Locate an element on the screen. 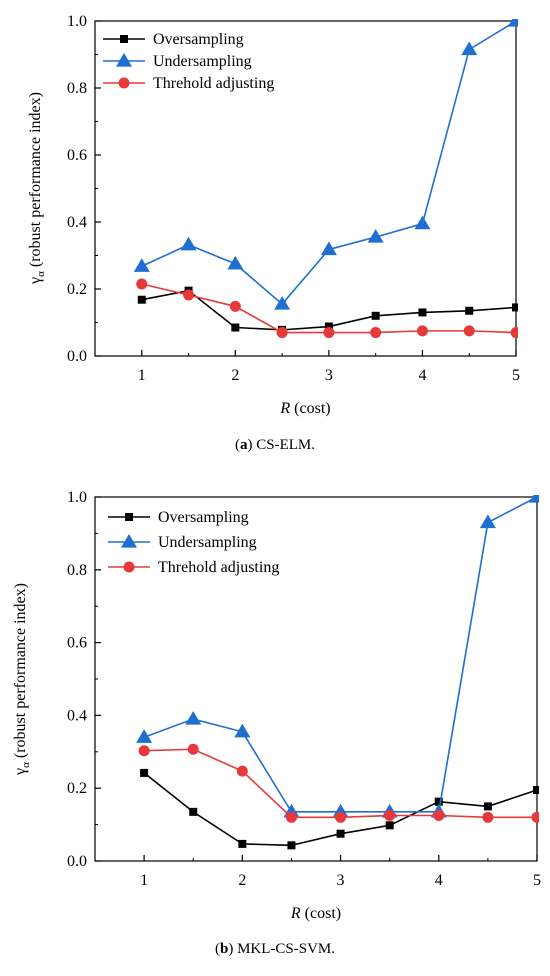 This screenshot has width=550, height=976. figure-caption: (b) MKL-CS-SVM. is located at coordinates (275, 949).